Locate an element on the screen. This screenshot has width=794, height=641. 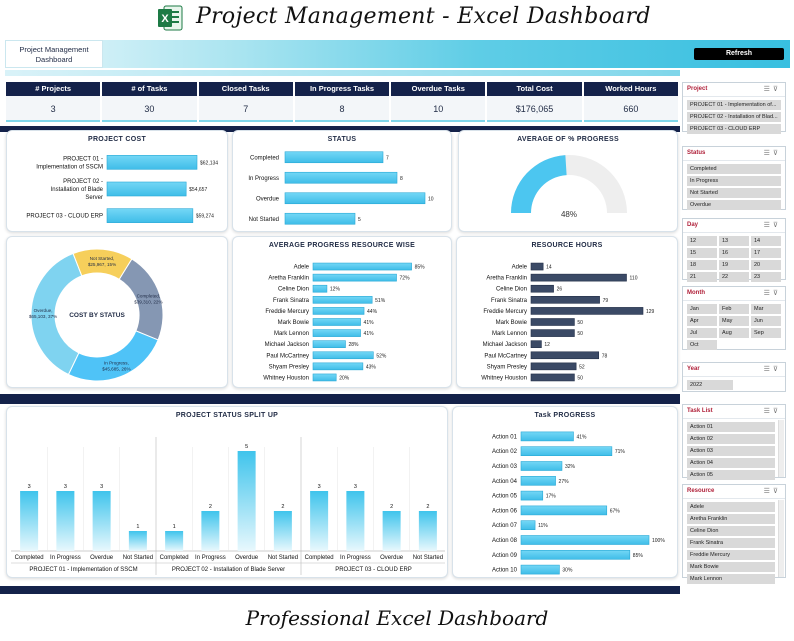
slicer-item: Sep is located at coordinates (766, 333).